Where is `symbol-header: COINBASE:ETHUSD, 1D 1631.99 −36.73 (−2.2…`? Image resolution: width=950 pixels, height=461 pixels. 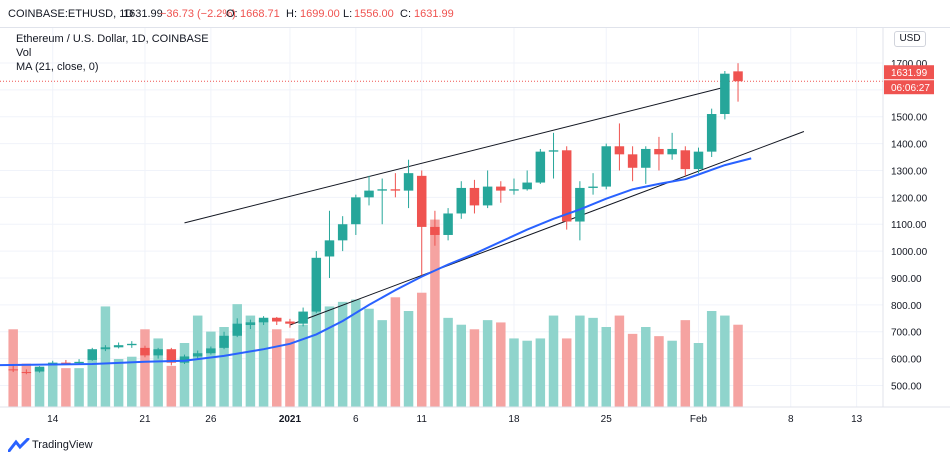
symbol-header: COINBASE:ETHUSD, 1D 1631.99 −36.73 (−2.2… is located at coordinates (475, 14).